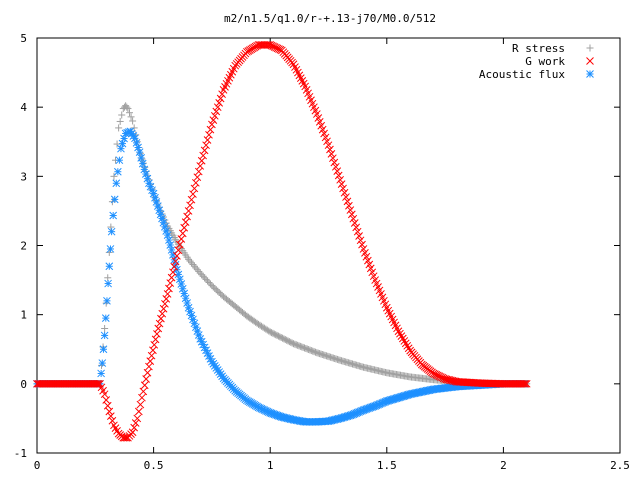 This screenshot has height=480, width=640. I want to click on y-tick-label: 3, so click(23, 176).